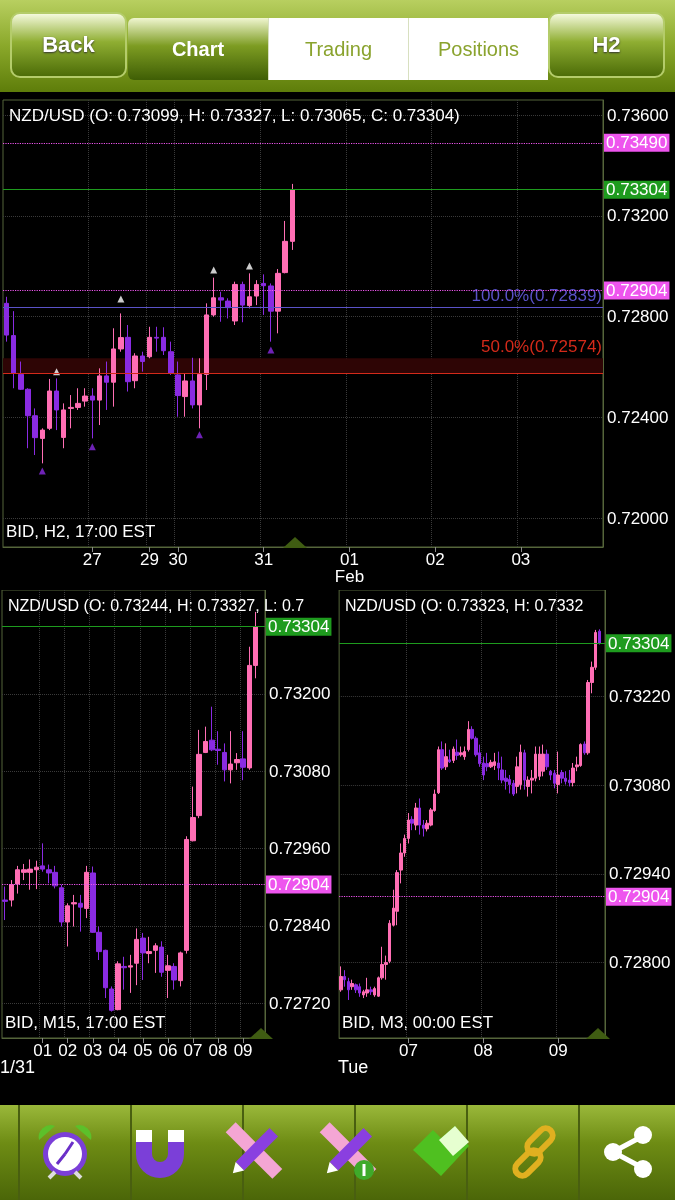  Describe the element at coordinates (156, 605) in the screenshot. I see `chart-title: NZD/USD (O: 0.73244, H: 0.73327, L: 0.7` at that location.